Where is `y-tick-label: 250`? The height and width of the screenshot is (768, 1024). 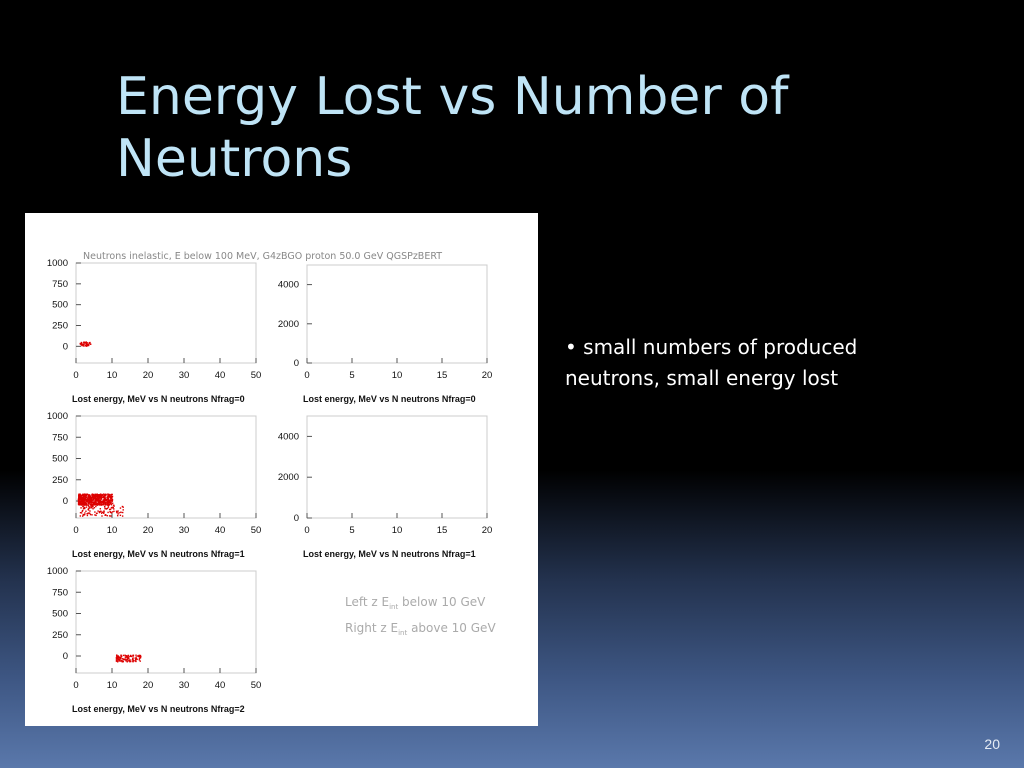 y-tick-label: 250 is located at coordinates (60, 480).